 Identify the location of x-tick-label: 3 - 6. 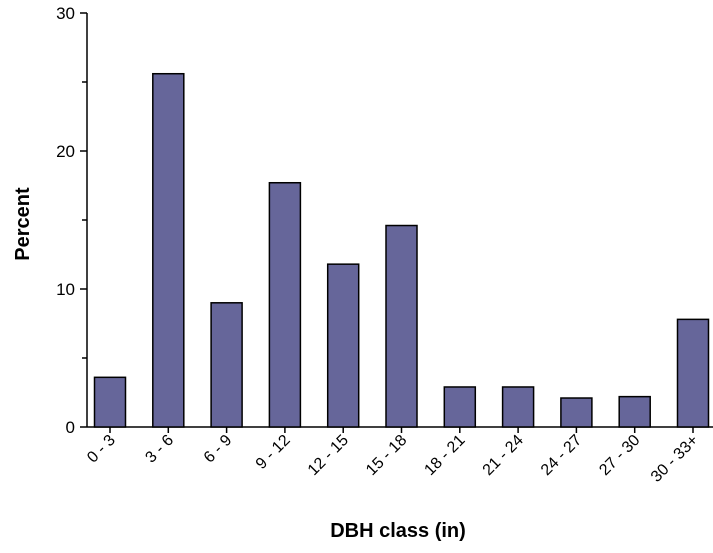
(159, 449).